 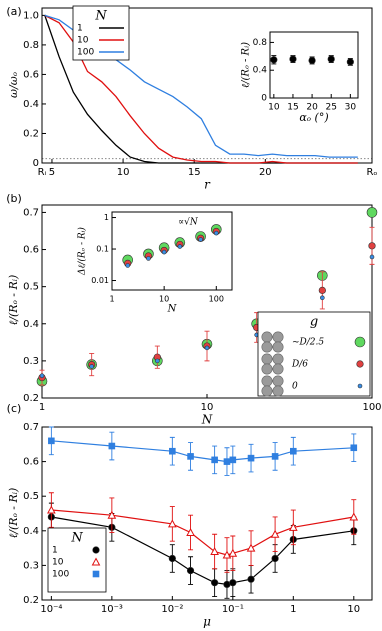 I want to click on y-tick-label: 0.8, so click(x=31, y=45).